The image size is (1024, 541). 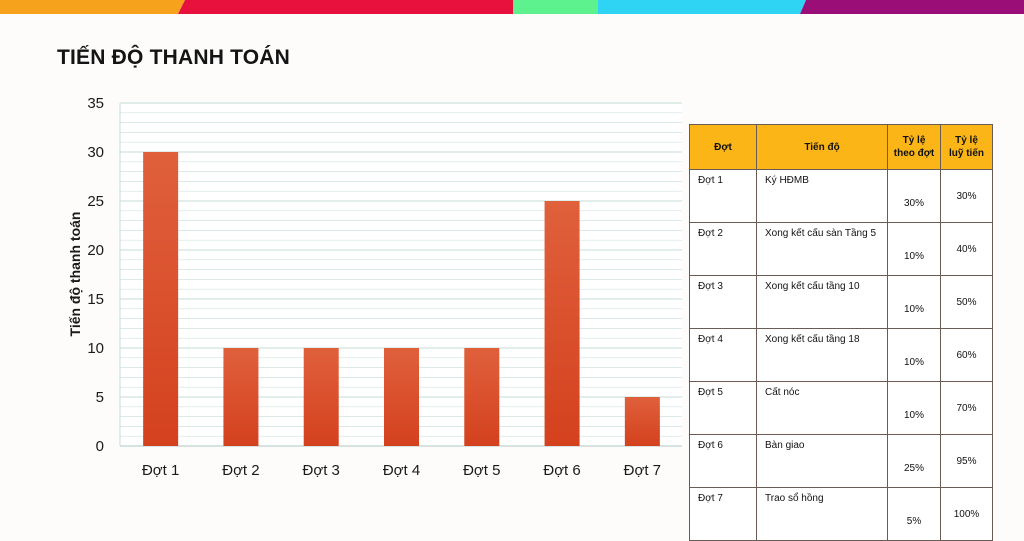 I want to click on cell-dot: Đợt 3, so click(x=723, y=302).